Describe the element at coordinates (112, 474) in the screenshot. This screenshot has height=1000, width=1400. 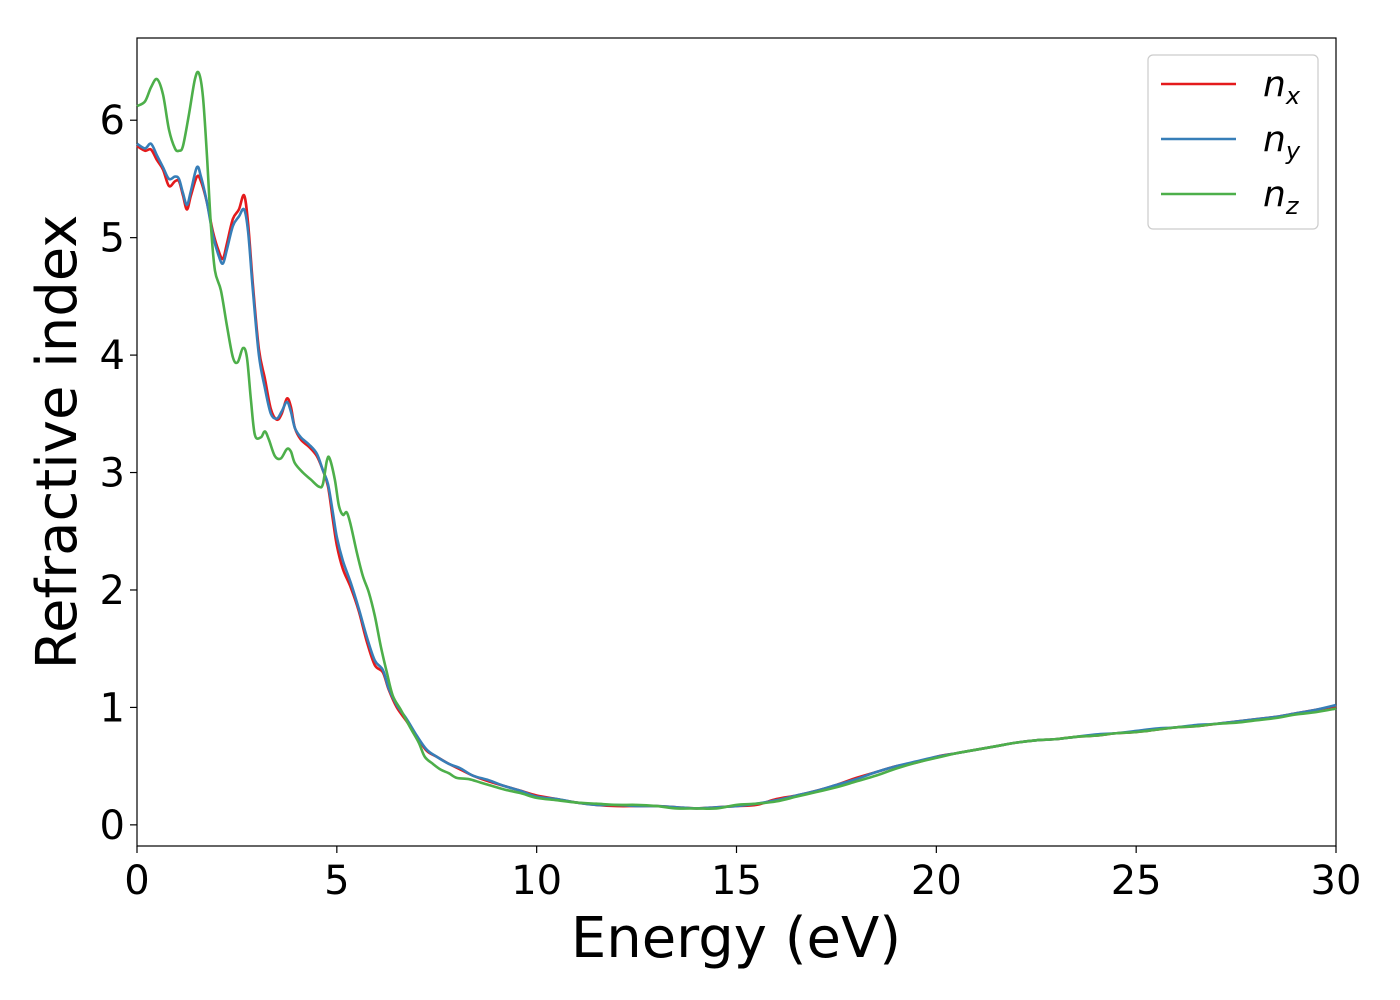
I see `y-tick-label: 3` at that location.